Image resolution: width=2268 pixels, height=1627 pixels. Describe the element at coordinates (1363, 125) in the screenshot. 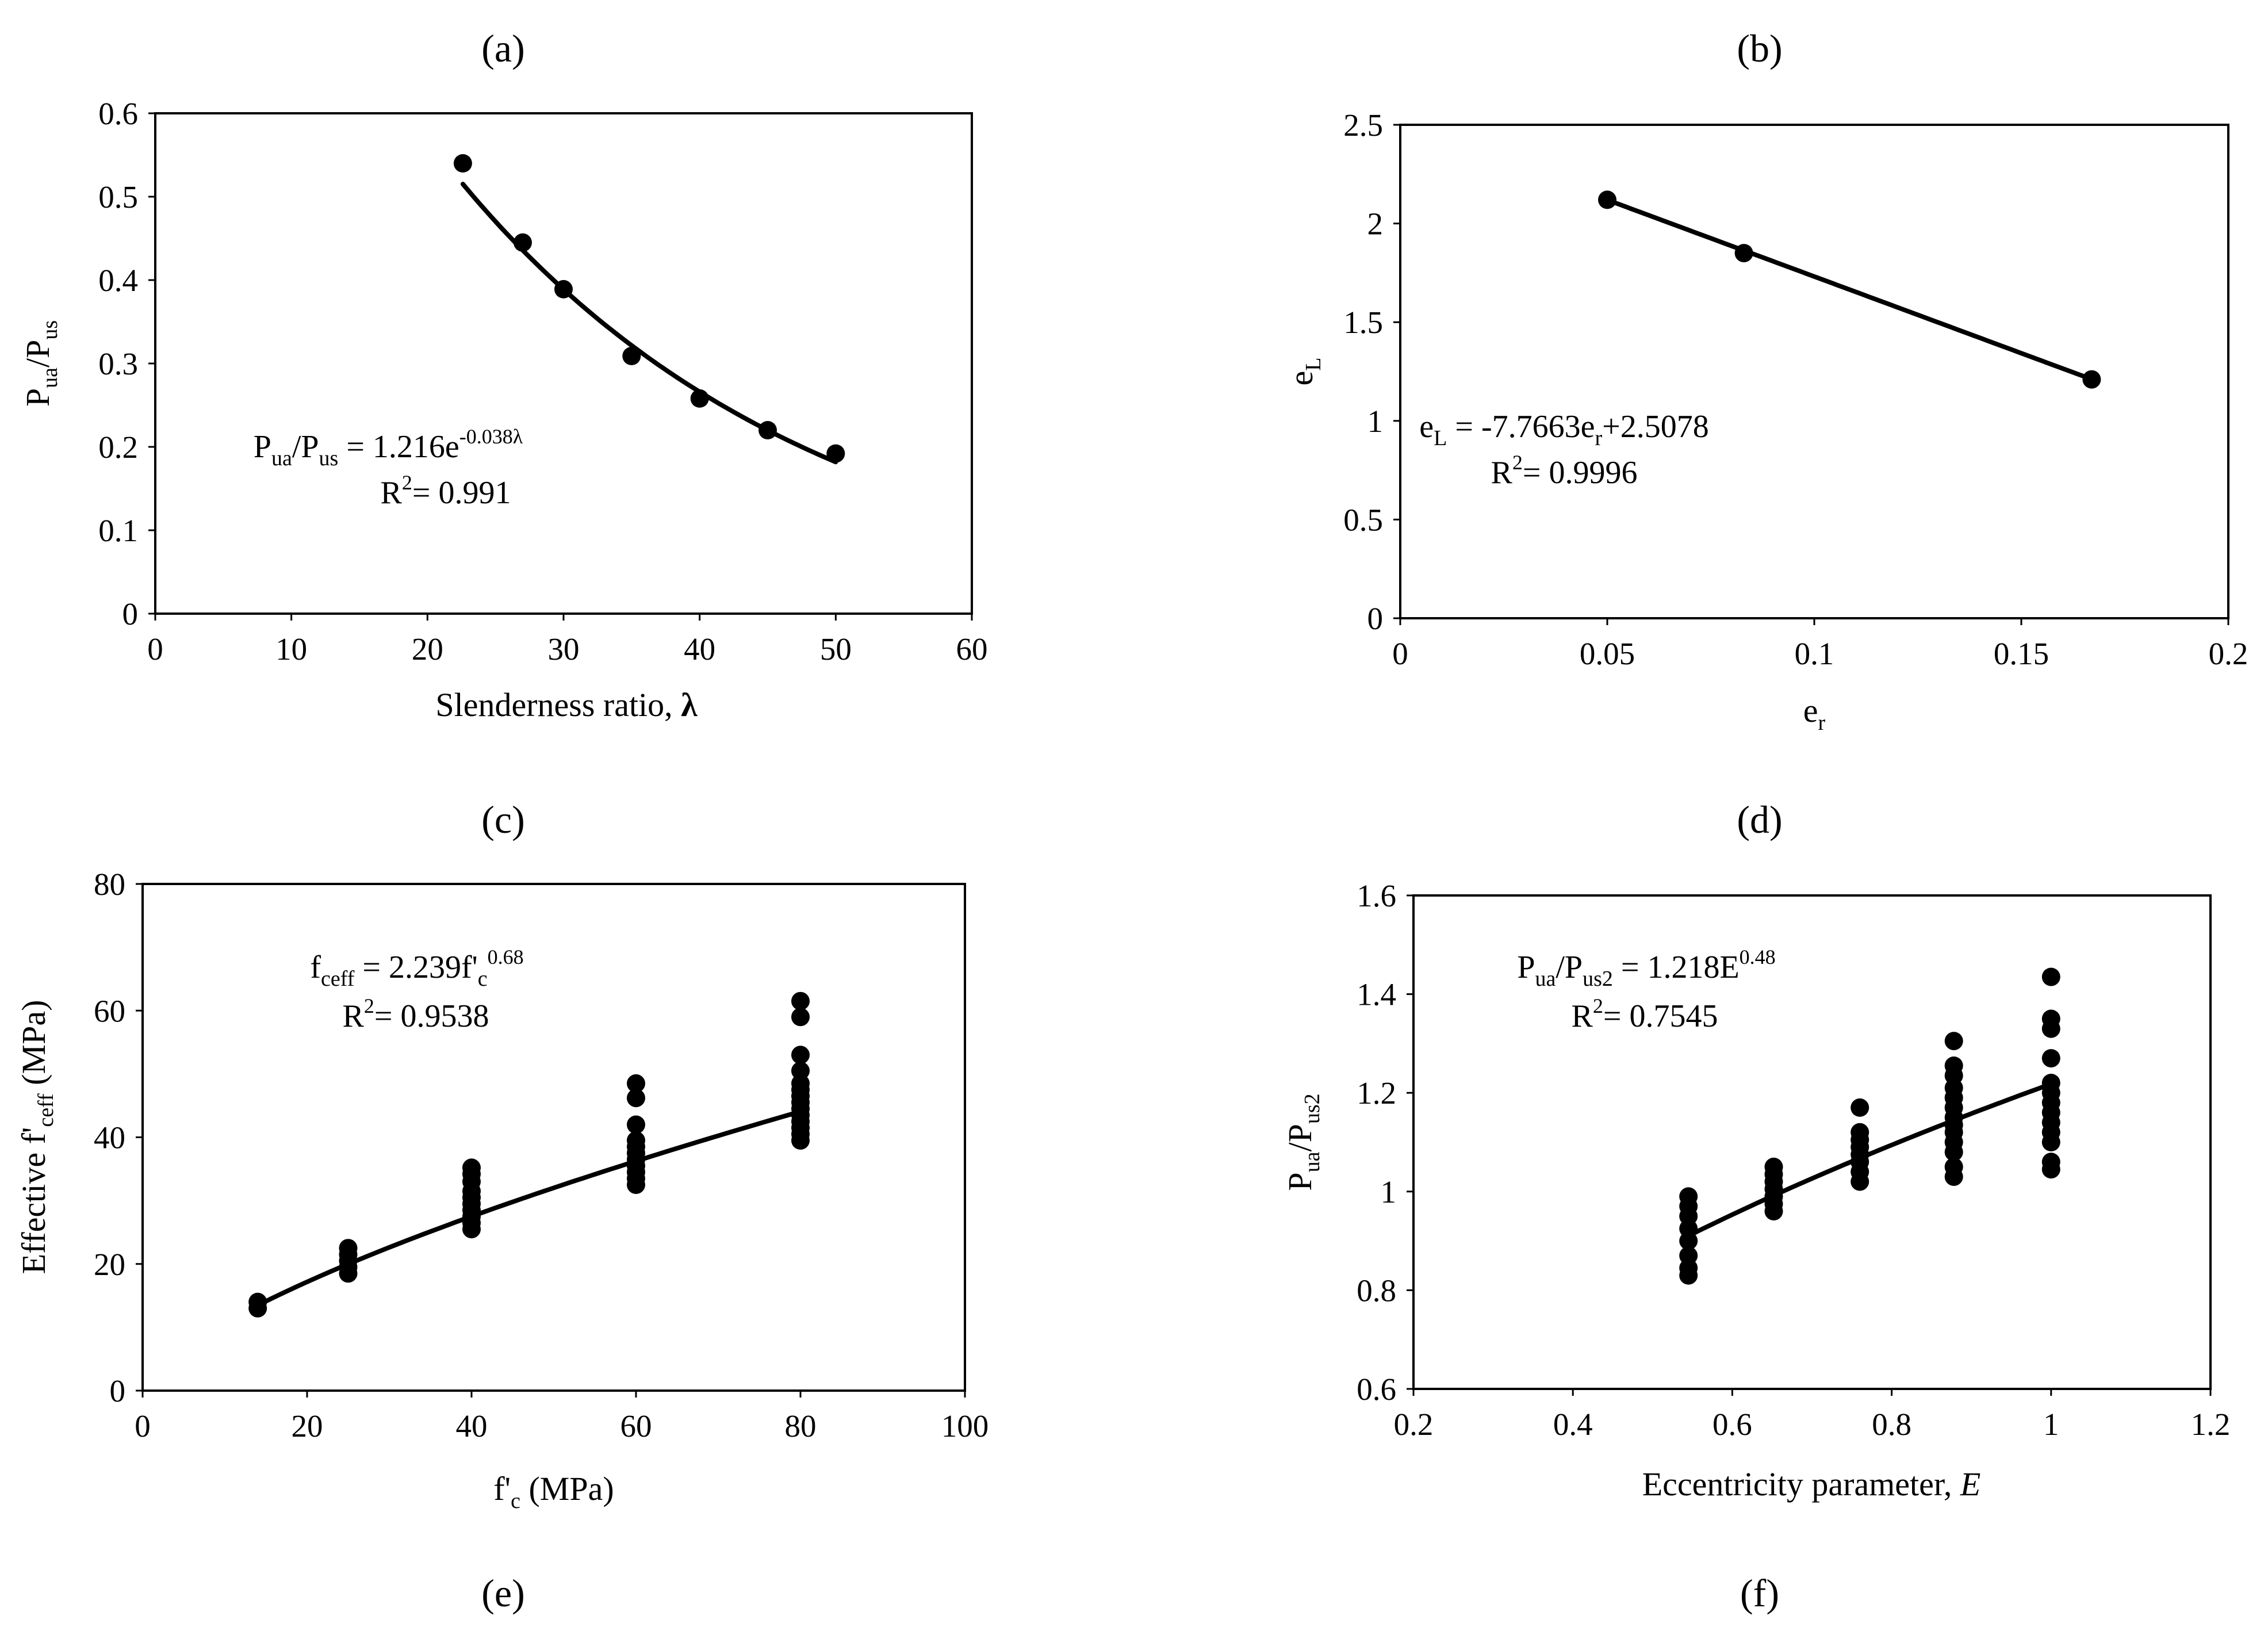

I see `y-tick-label: 2.5` at that location.